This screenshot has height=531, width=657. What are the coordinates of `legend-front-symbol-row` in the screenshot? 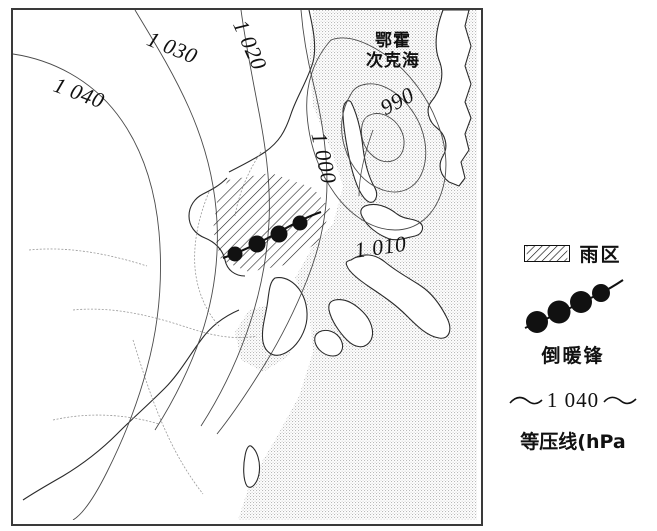 It's located at (573, 305).